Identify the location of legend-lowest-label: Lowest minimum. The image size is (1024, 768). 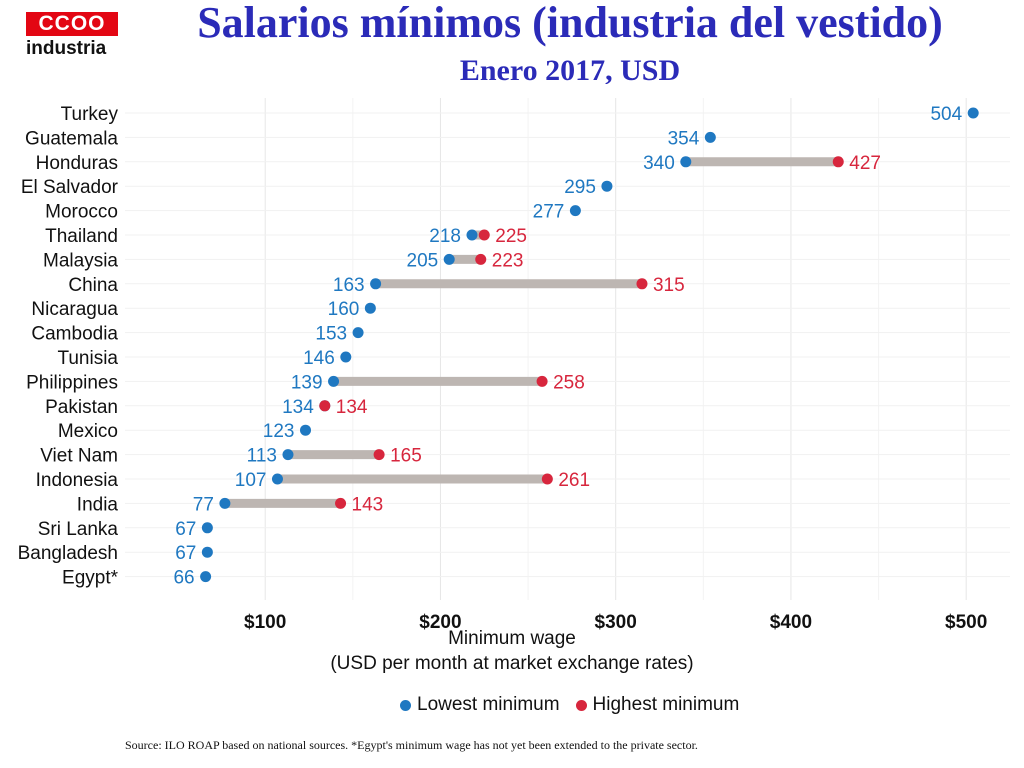
(488, 704).